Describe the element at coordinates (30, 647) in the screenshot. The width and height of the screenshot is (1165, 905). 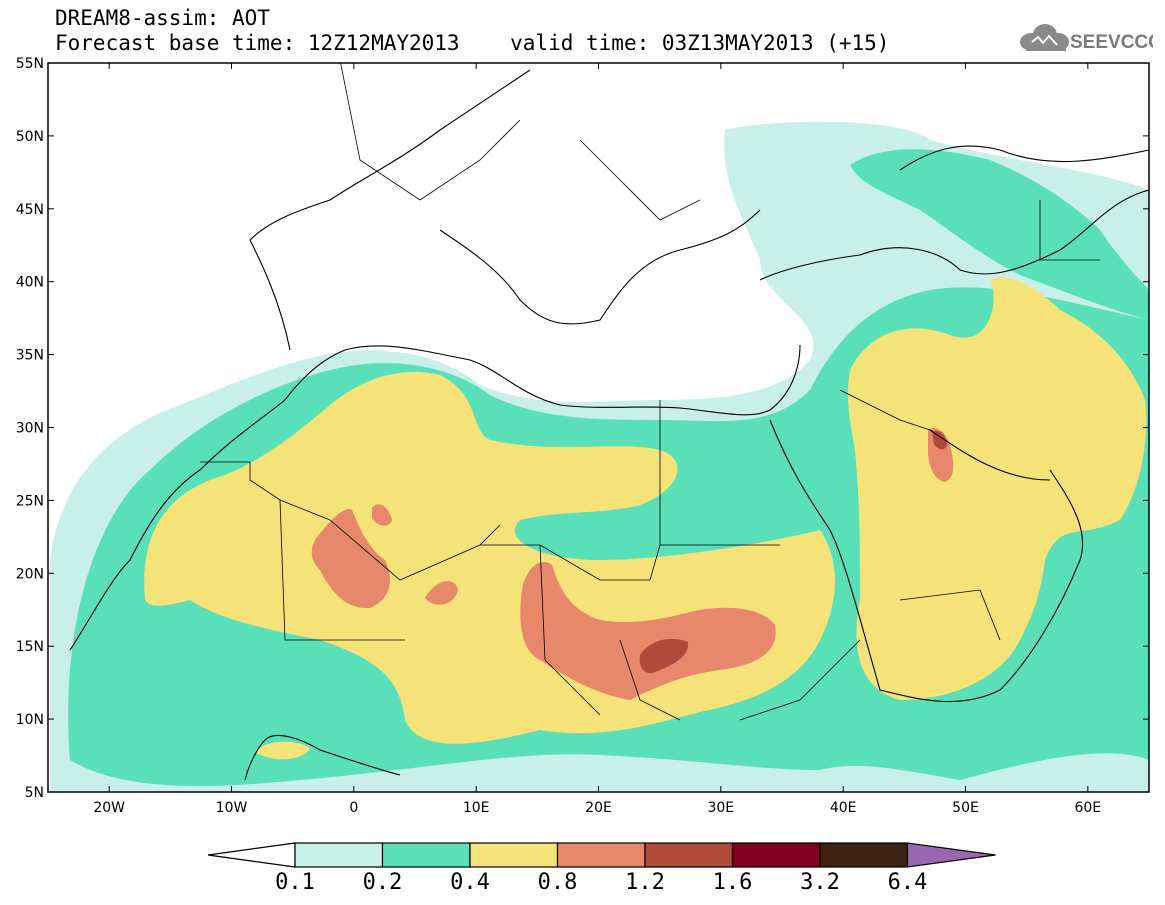
I see `lat-label: 15N` at that location.